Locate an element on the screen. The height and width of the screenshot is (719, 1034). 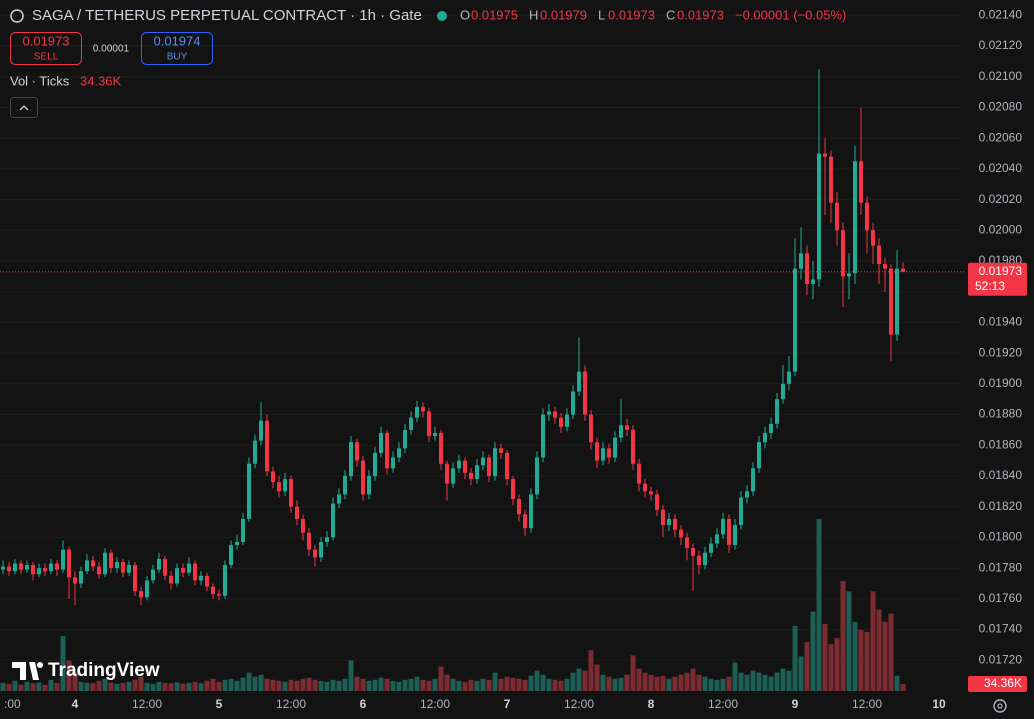
buy-label: BUY is located at coordinates (177, 57).